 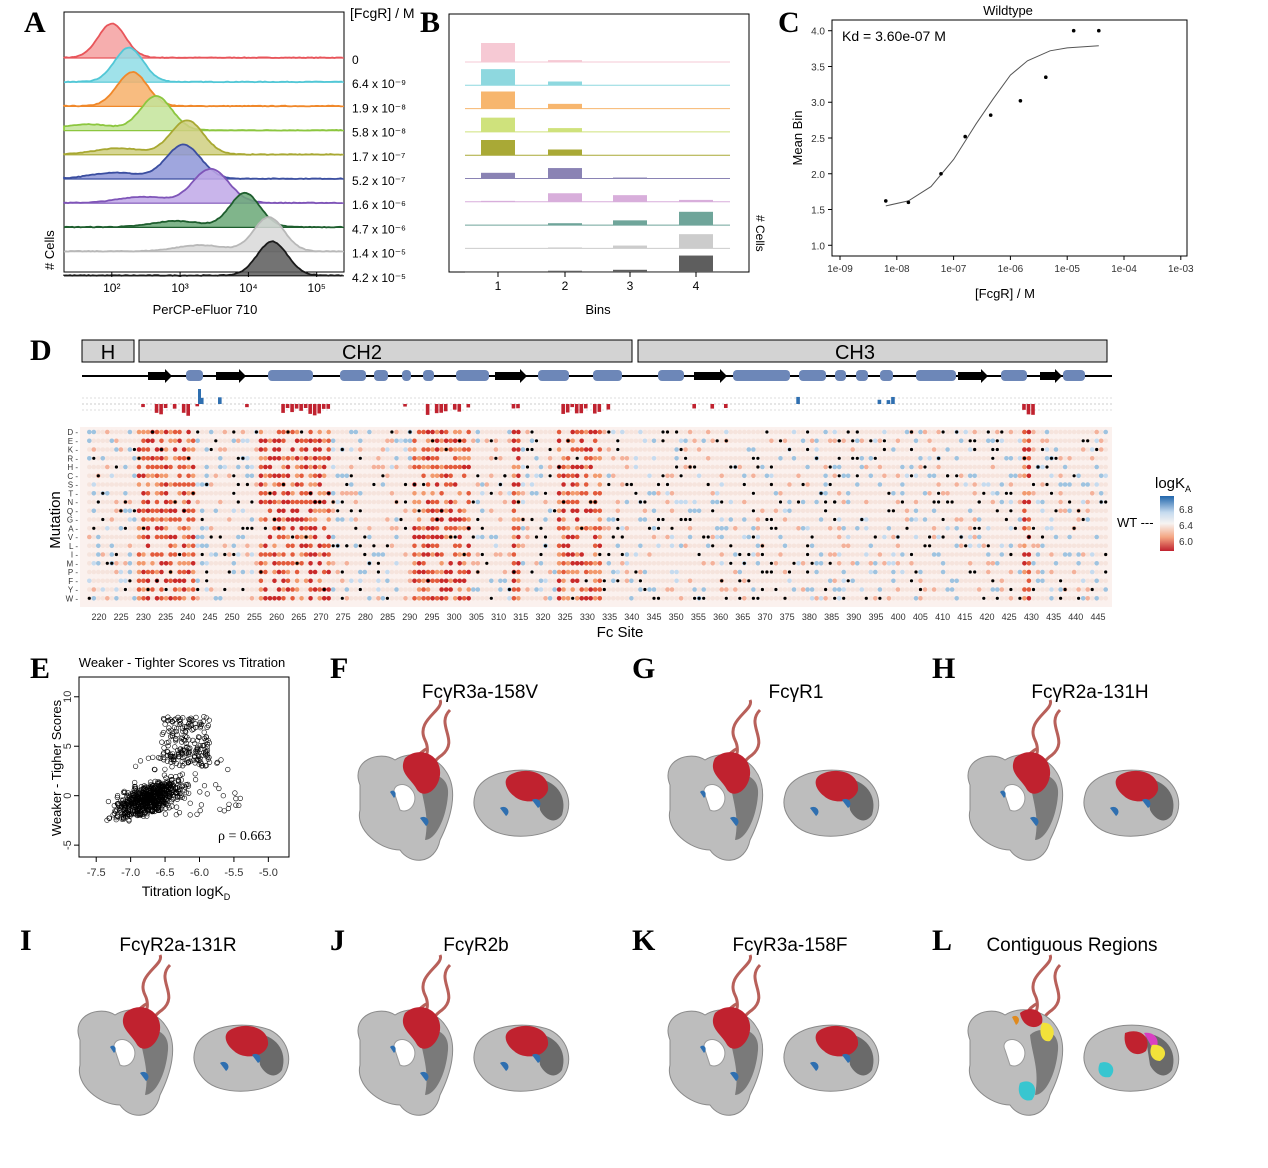 What do you see at coordinates (111, 288) in the screenshot?
I see `x-tick-label: 10²` at bounding box center [111, 288].